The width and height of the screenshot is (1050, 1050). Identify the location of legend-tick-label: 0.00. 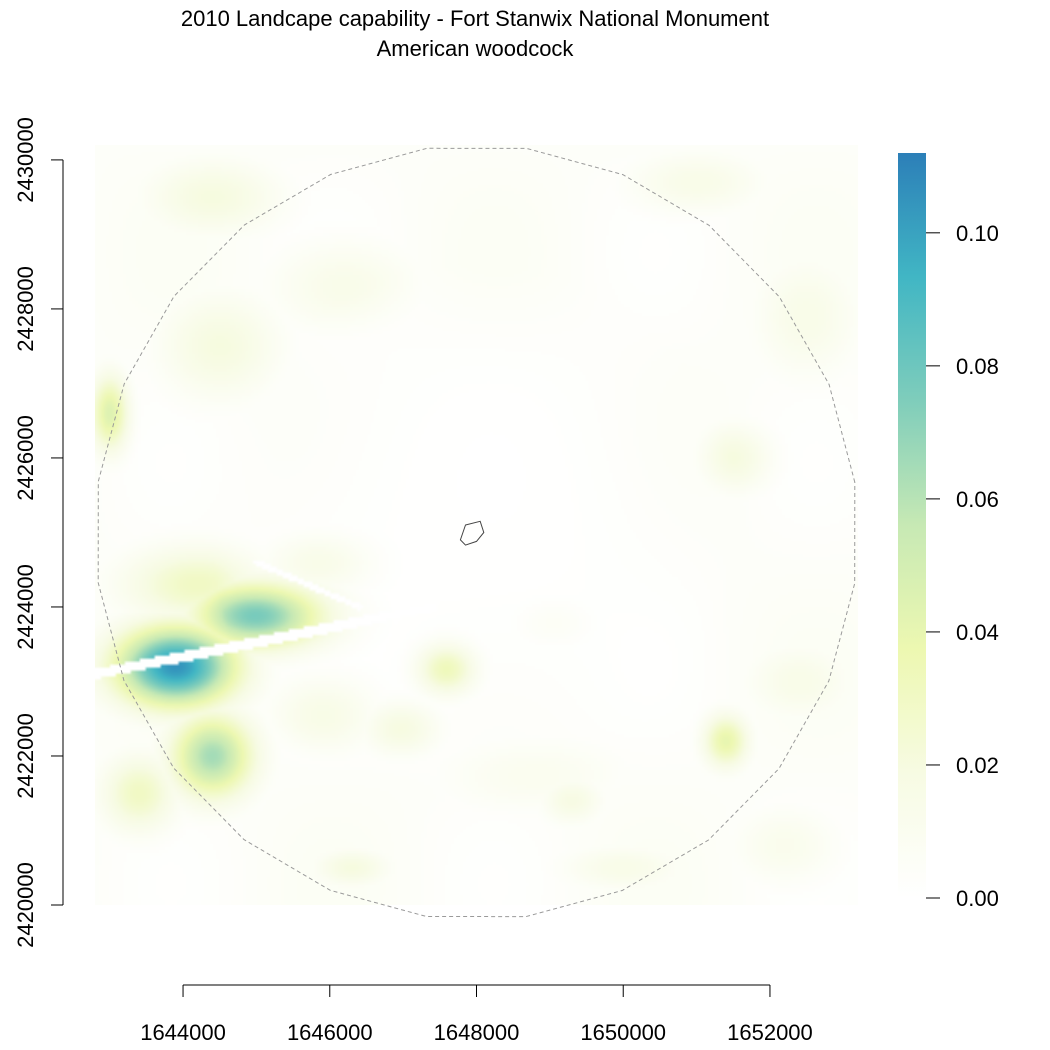
(977, 898).